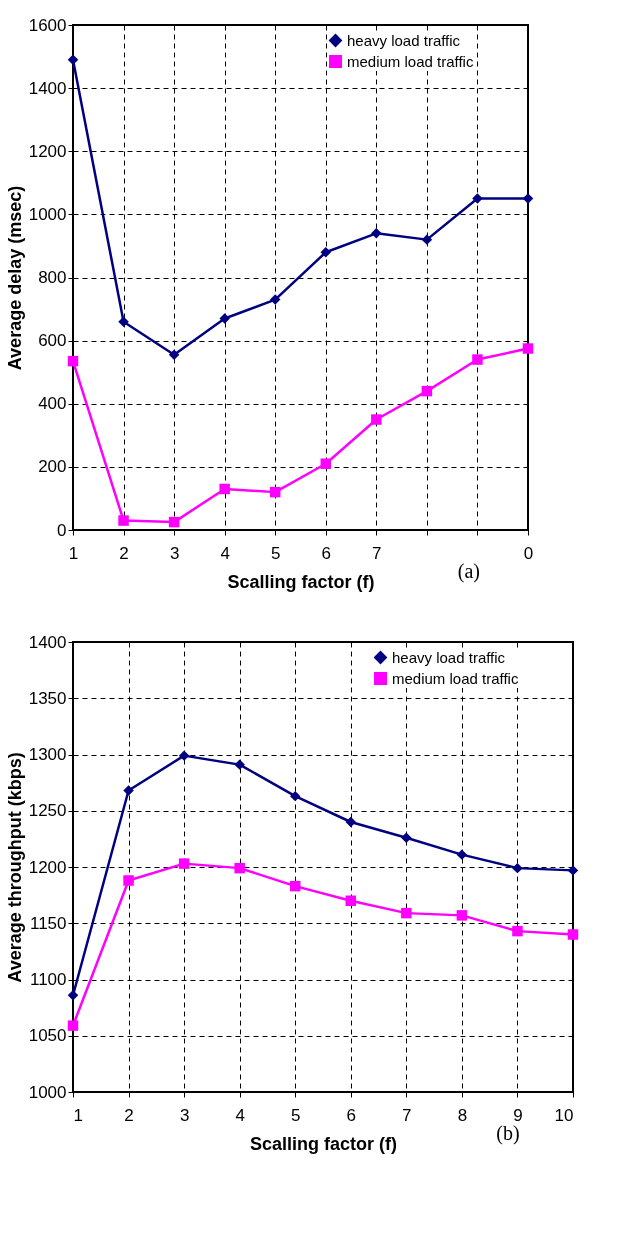 Image resolution: width=631 pixels, height=1235 pixels. Describe the element at coordinates (52, 341) in the screenshot. I see `y-tick-label: 600` at that location.